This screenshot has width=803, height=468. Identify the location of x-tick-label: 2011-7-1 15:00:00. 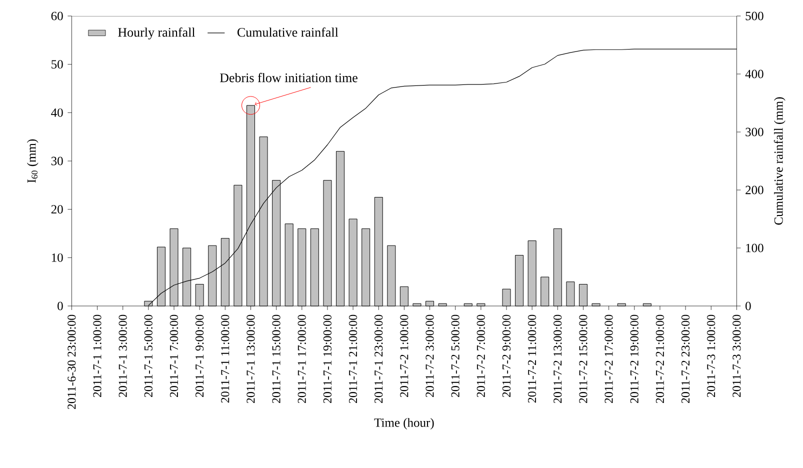
(276, 359).